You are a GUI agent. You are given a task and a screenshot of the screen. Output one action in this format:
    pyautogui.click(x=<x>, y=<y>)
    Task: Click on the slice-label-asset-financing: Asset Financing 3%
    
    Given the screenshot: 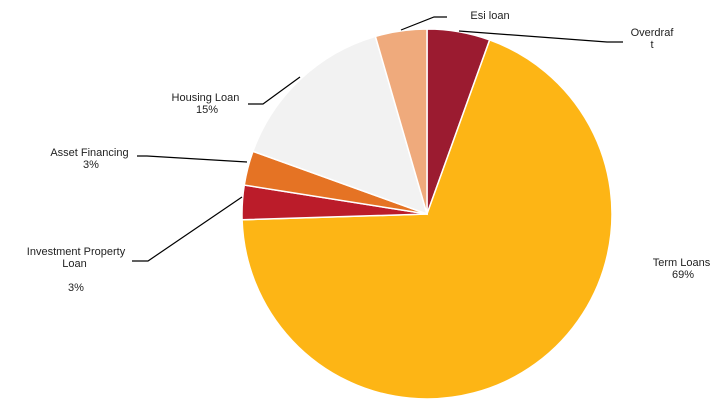 What is the action you would take?
    pyautogui.click(x=90, y=159)
    